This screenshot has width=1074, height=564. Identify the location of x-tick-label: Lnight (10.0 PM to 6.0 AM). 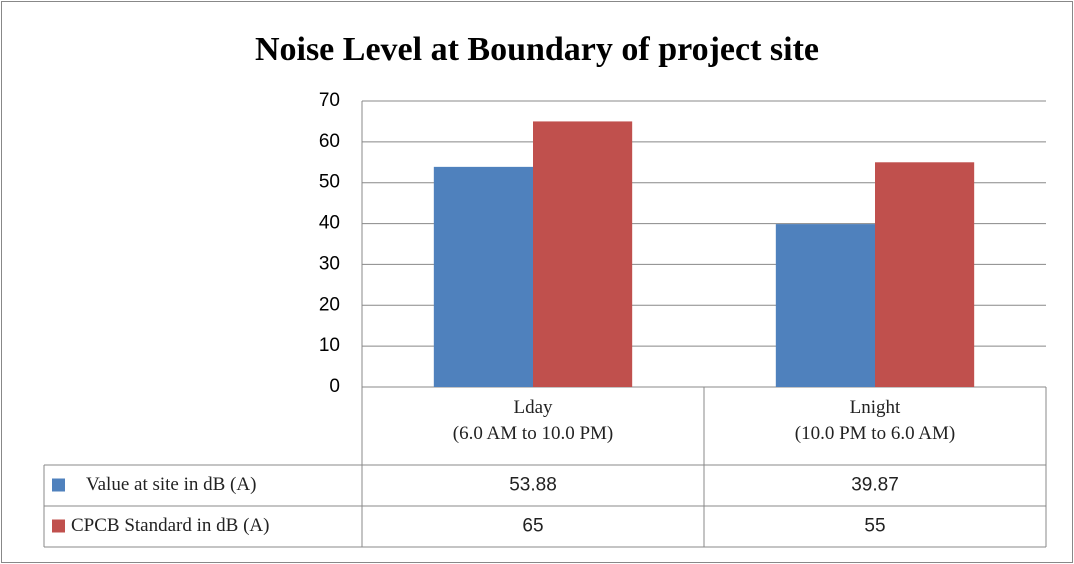
(875, 420).